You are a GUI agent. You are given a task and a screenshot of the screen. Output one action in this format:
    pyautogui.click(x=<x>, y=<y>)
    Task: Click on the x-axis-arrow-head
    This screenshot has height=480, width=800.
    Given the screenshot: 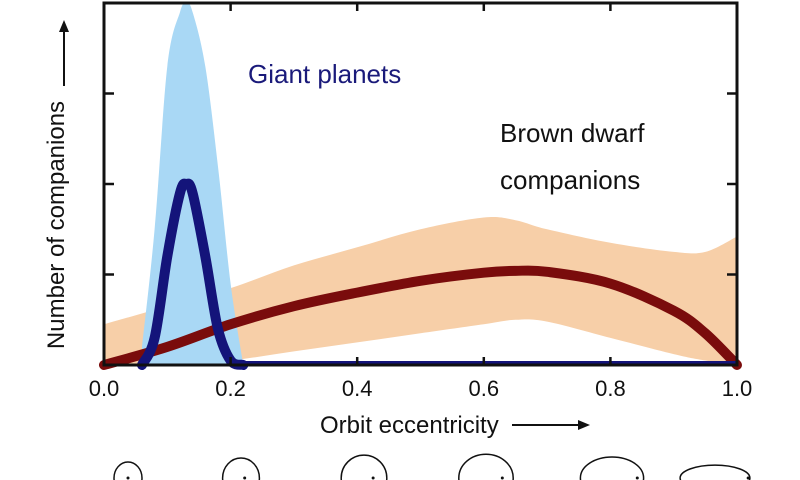 What is the action you would take?
    pyautogui.click(x=584, y=425)
    